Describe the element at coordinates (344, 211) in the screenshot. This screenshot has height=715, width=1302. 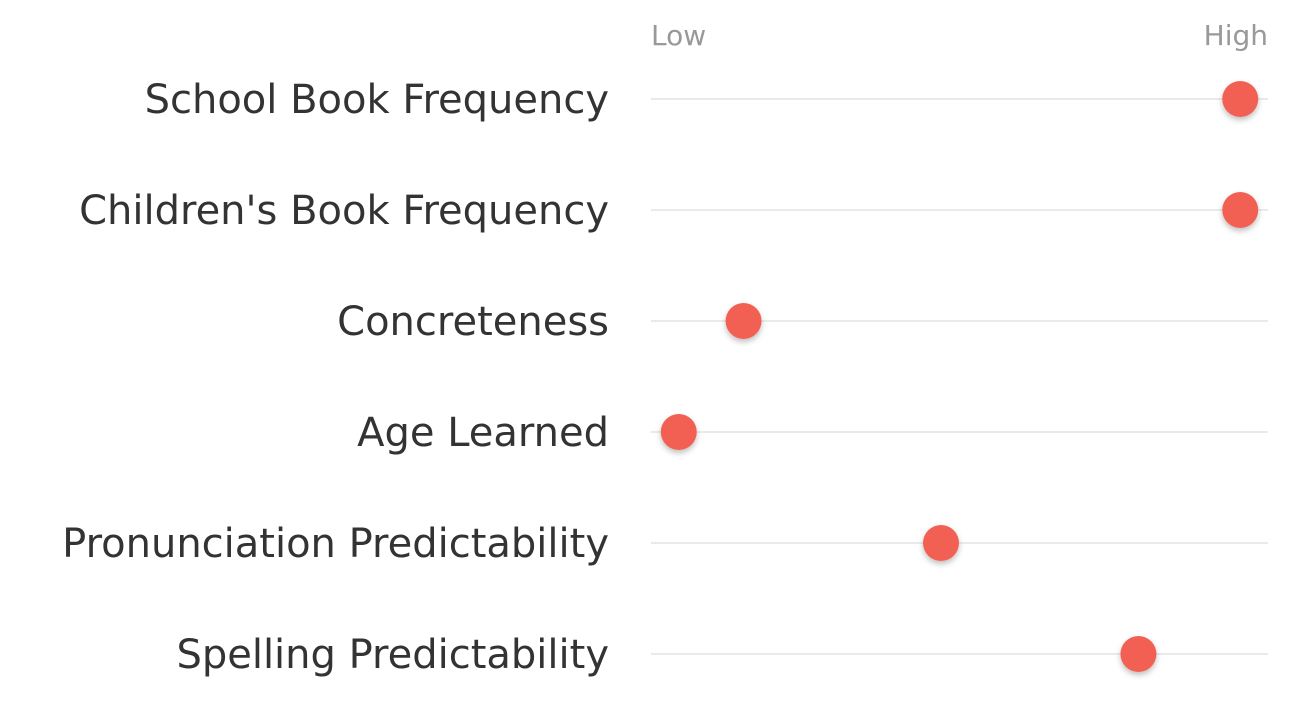
I see `category-label: Children's Book Frequency` at that location.